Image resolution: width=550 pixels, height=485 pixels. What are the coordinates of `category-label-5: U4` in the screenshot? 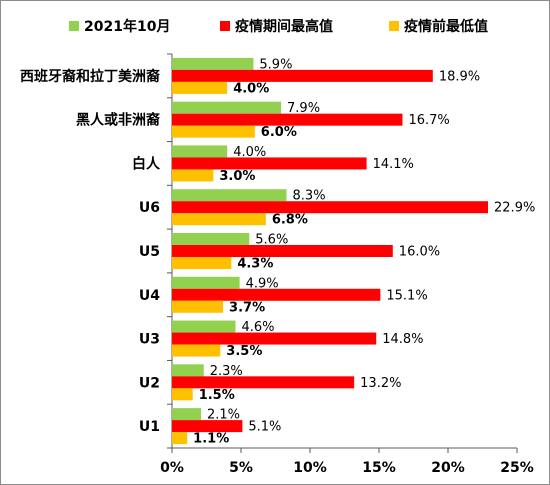 It's located at (149, 296).